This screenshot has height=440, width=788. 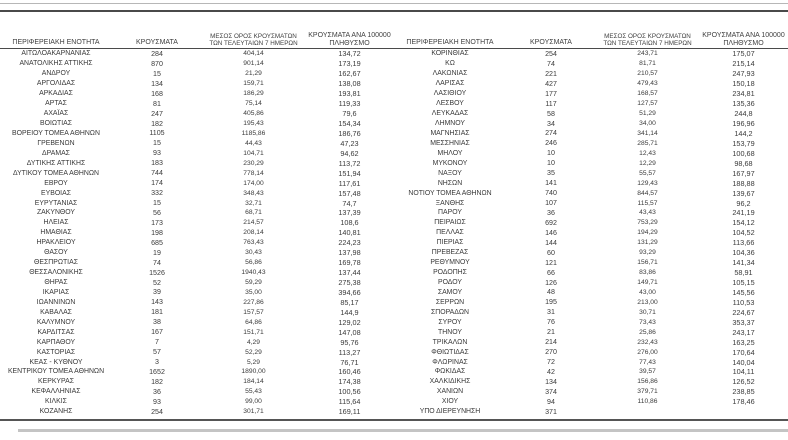 What do you see at coordinates (349, 372) in the screenshot?
I see `cell-per-100k: 160,46` at bounding box center [349, 372].